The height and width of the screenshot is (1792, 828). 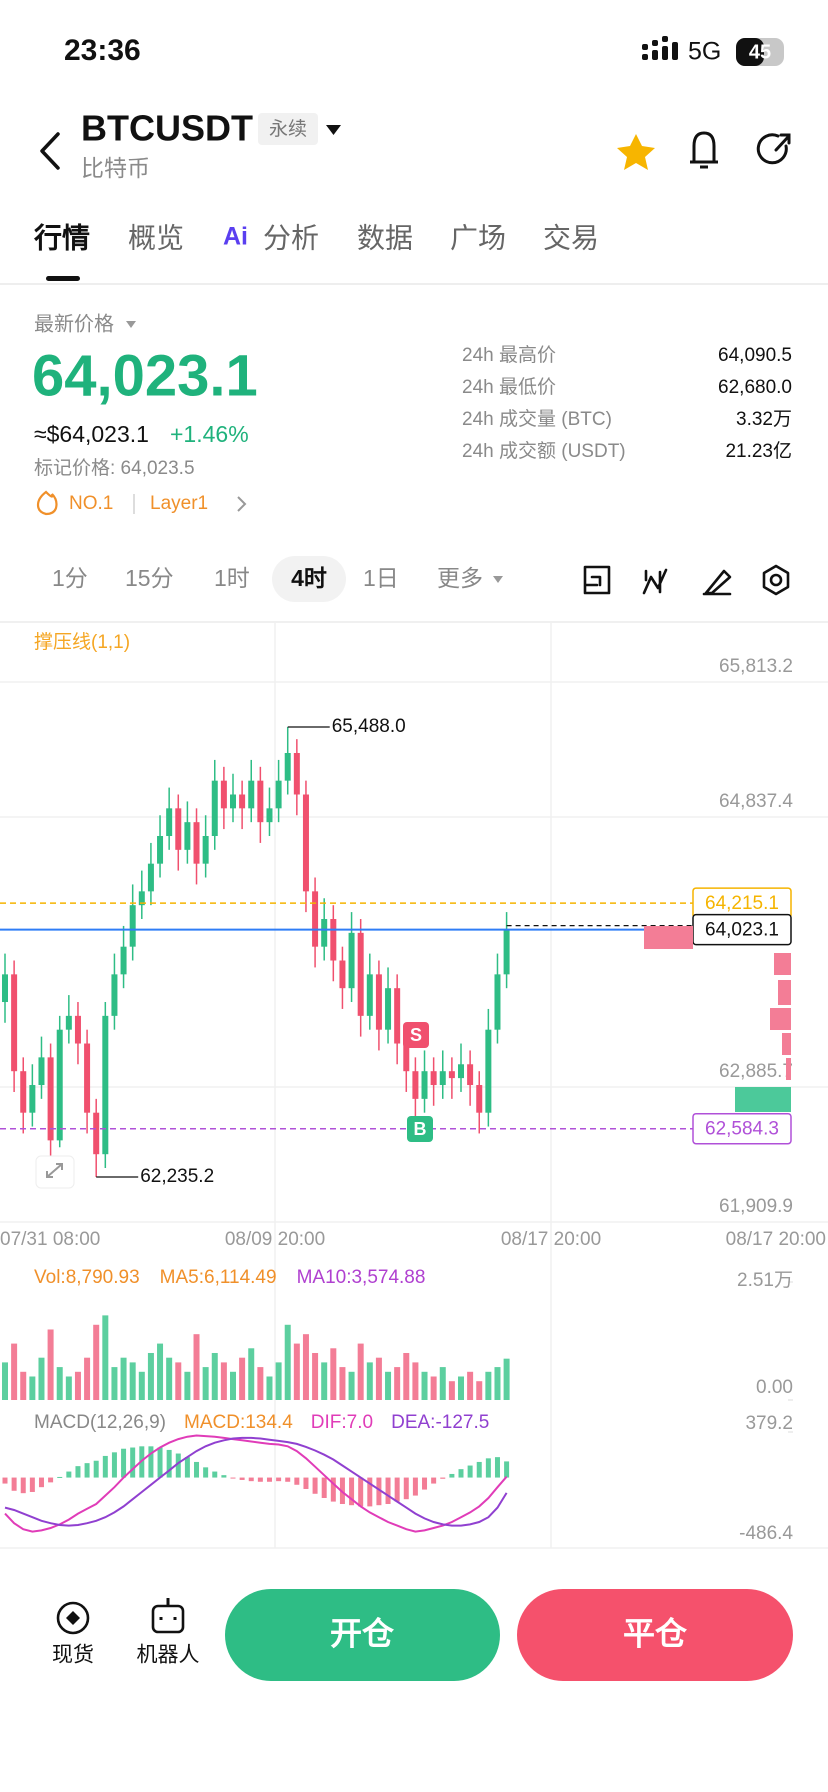 What do you see at coordinates (275, 1239) in the screenshot?
I see `x-tick-label: 08/09 20:00` at bounding box center [275, 1239].